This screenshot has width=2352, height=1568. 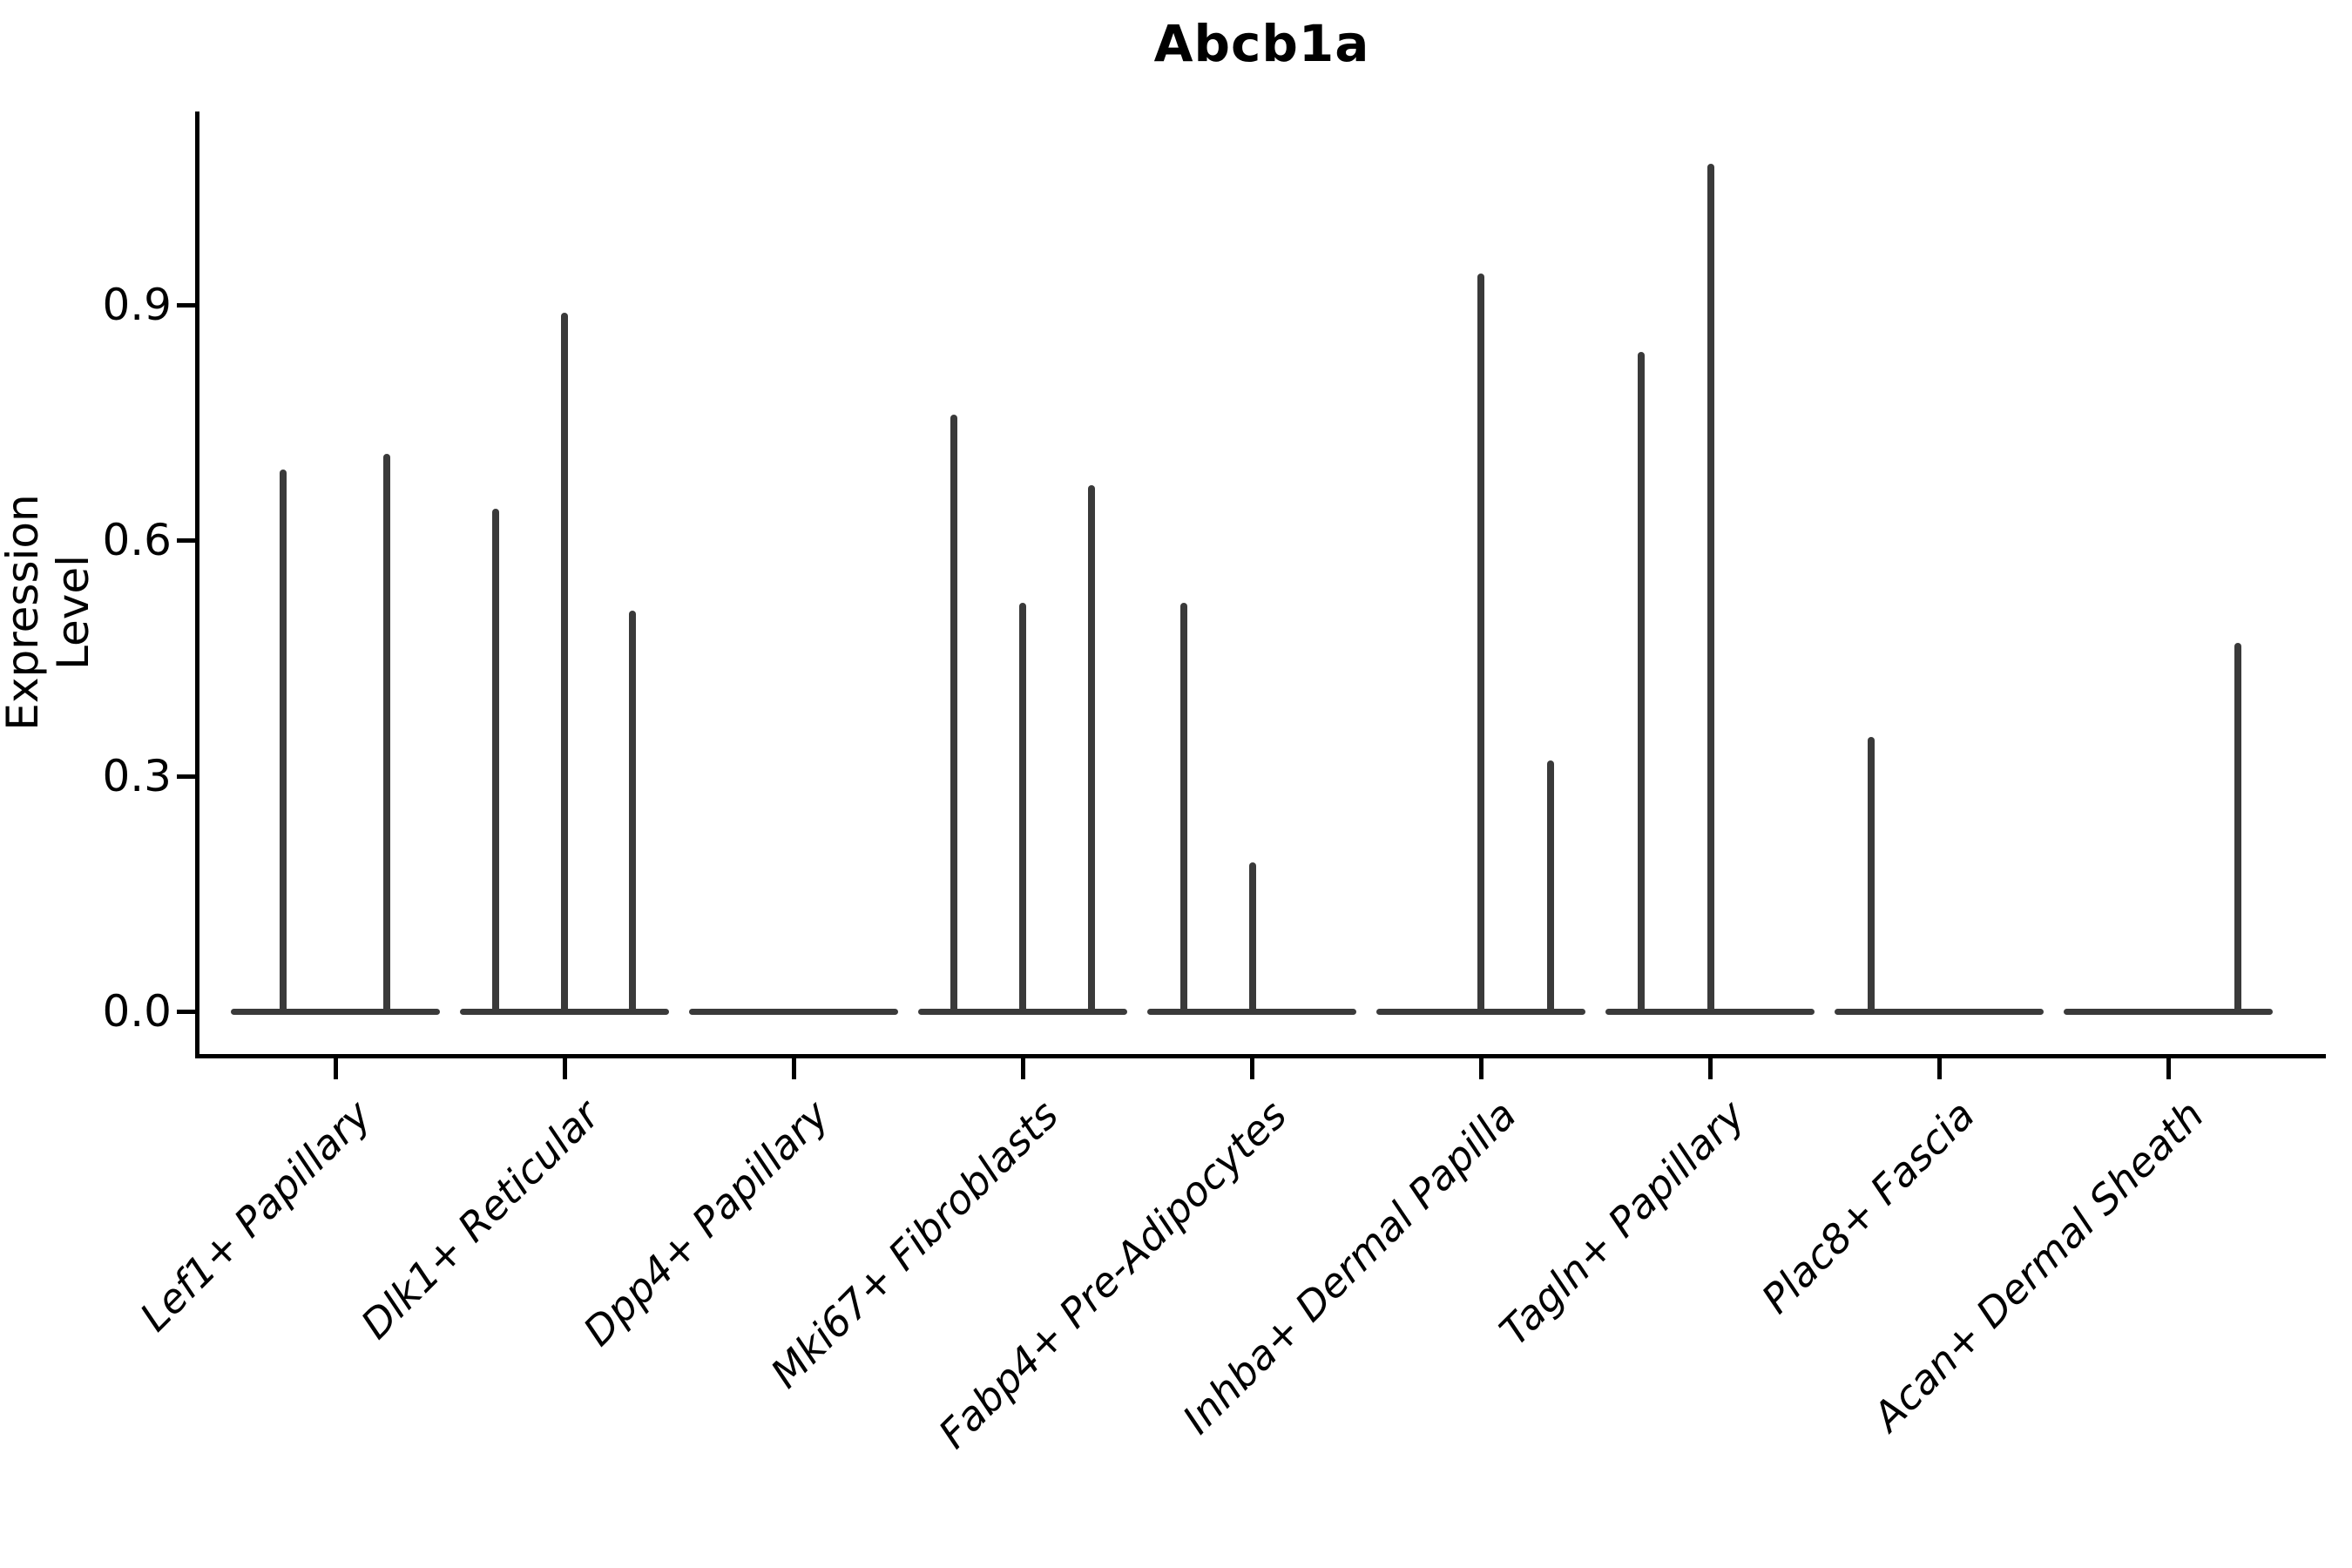 What do you see at coordinates (137, 540) in the screenshot?
I see `y-tick-label: 0.6` at bounding box center [137, 540].